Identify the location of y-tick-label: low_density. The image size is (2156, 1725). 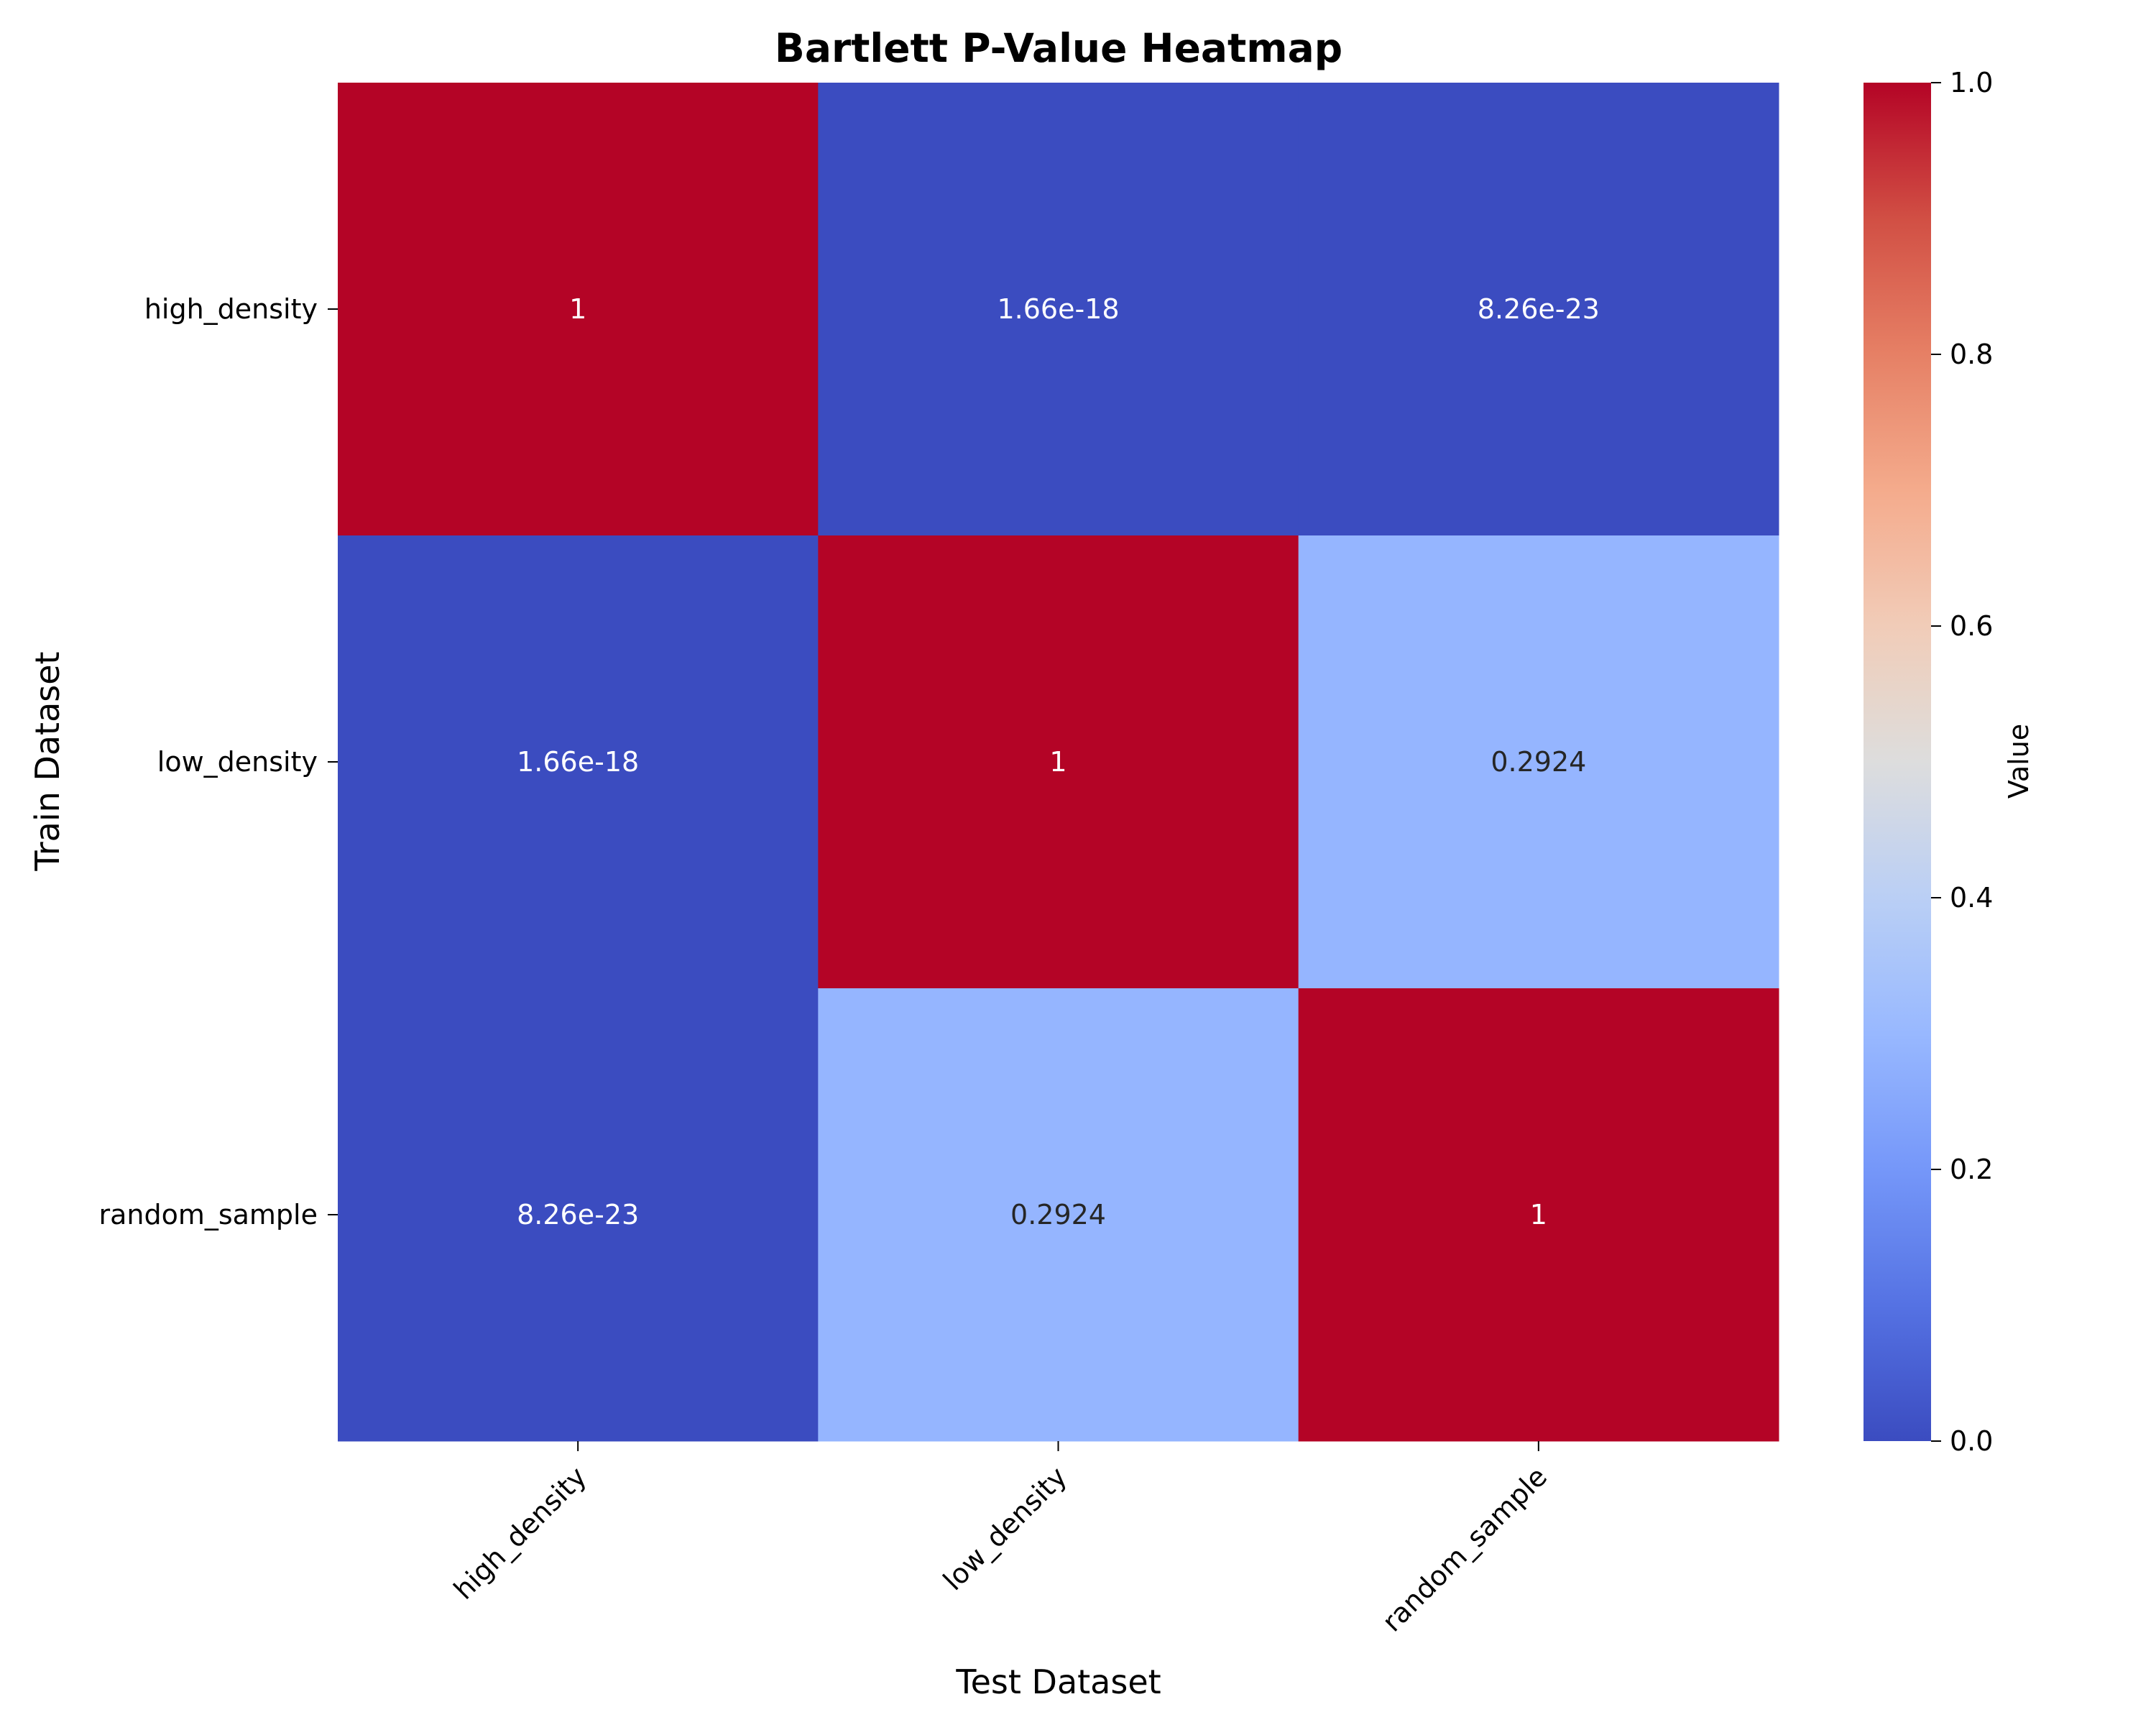
(238, 762).